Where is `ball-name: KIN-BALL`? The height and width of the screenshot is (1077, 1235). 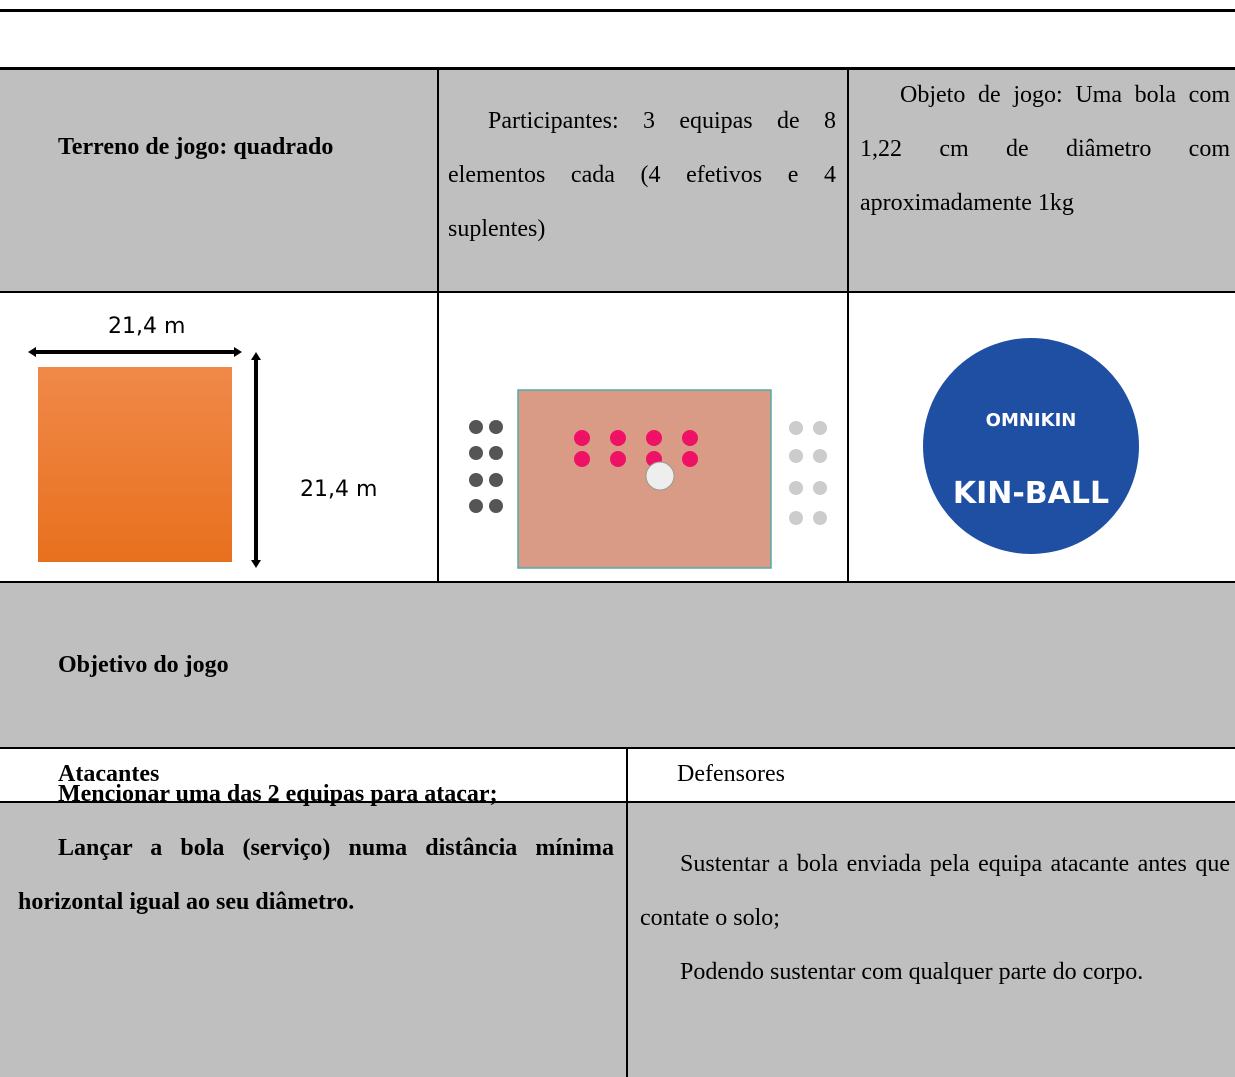
ball-name: KIN-BALL is located at coordinates (1031, 493).